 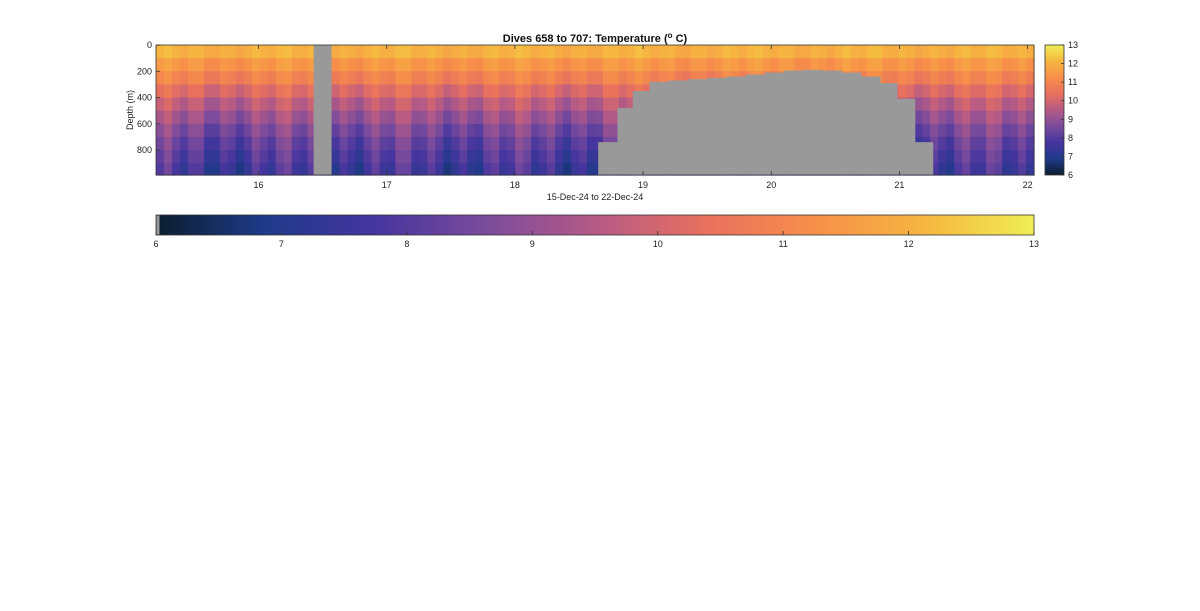 What do you see at coordinates (406, 244) in the screenshot?
I see `bottom-colorbar-tick-label: 8` at bounding box center [406, 244].